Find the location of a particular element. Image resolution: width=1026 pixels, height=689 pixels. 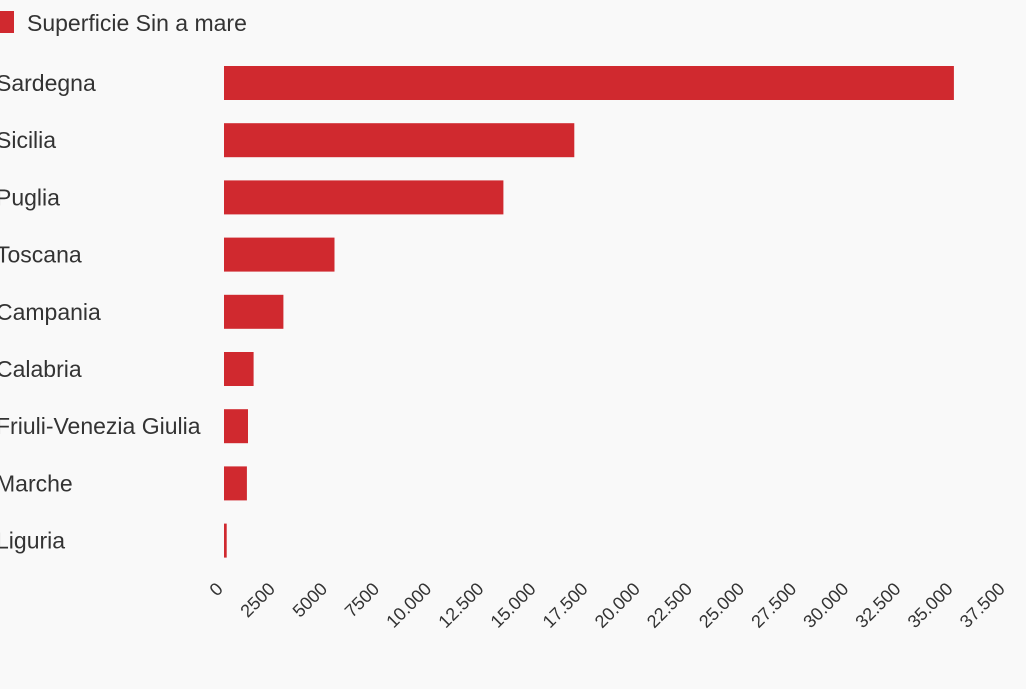

category-label: Friuli-Venezia Giulia is located at coordinates (100, 426).